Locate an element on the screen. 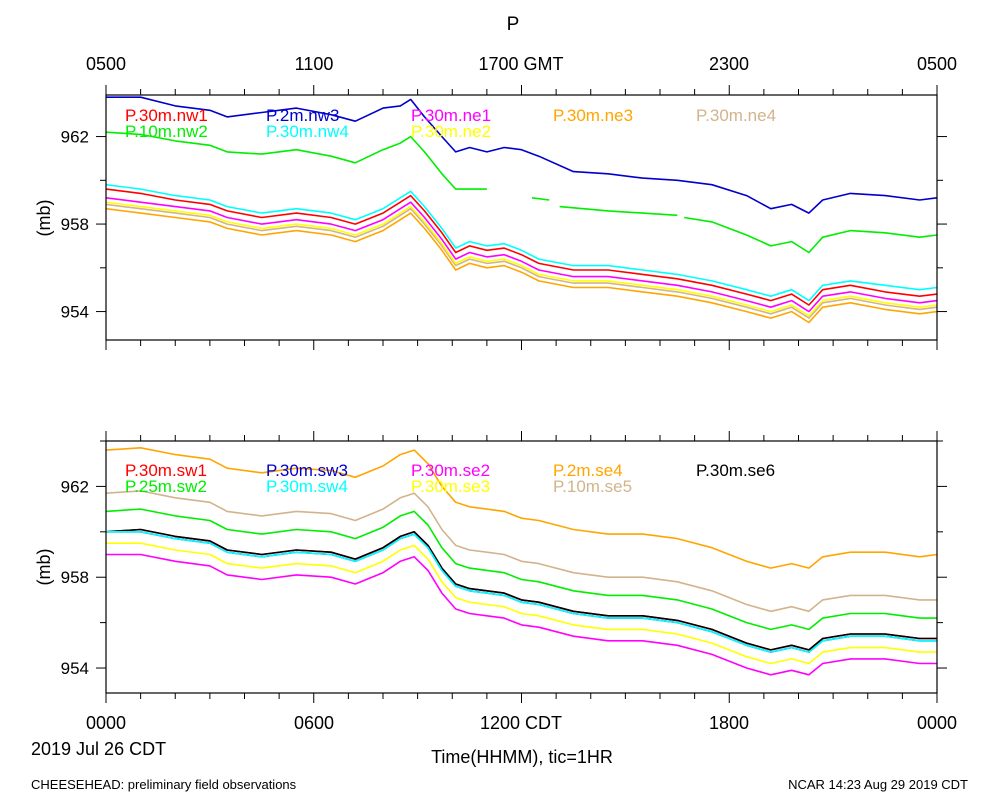 Image resolution: width=1000 pixels, height=800 pixels. legend-P-30m-sw4: P.30m.sw4 is located at coordinates (307, 486).